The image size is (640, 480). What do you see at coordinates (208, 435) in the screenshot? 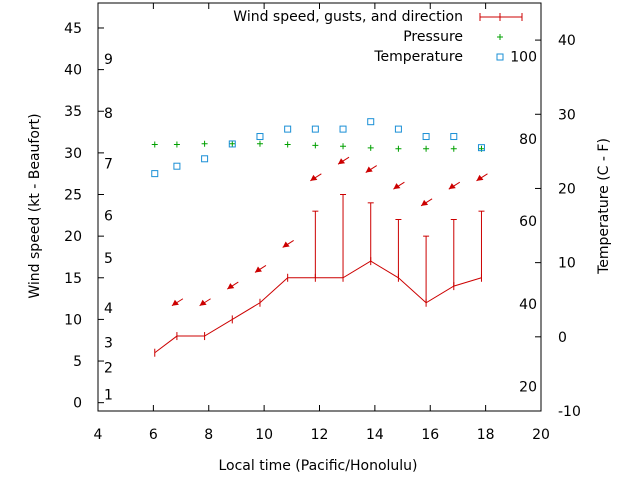
I see `x-tick-label: 8` at bounding box center [208, 435].